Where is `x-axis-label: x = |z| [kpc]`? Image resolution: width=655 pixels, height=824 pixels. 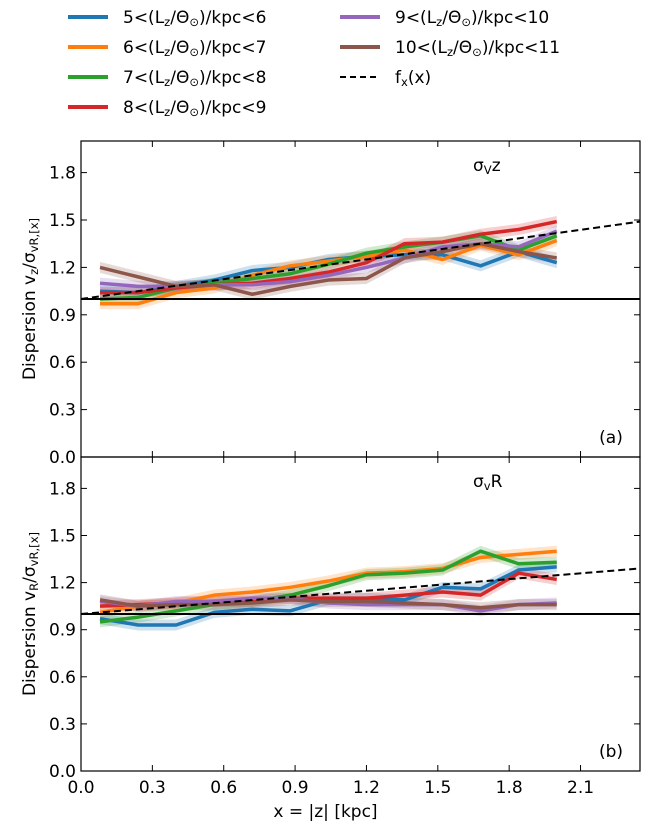
x-axis-label: x = |z| [kpc] is located at coordinates (325, 812).